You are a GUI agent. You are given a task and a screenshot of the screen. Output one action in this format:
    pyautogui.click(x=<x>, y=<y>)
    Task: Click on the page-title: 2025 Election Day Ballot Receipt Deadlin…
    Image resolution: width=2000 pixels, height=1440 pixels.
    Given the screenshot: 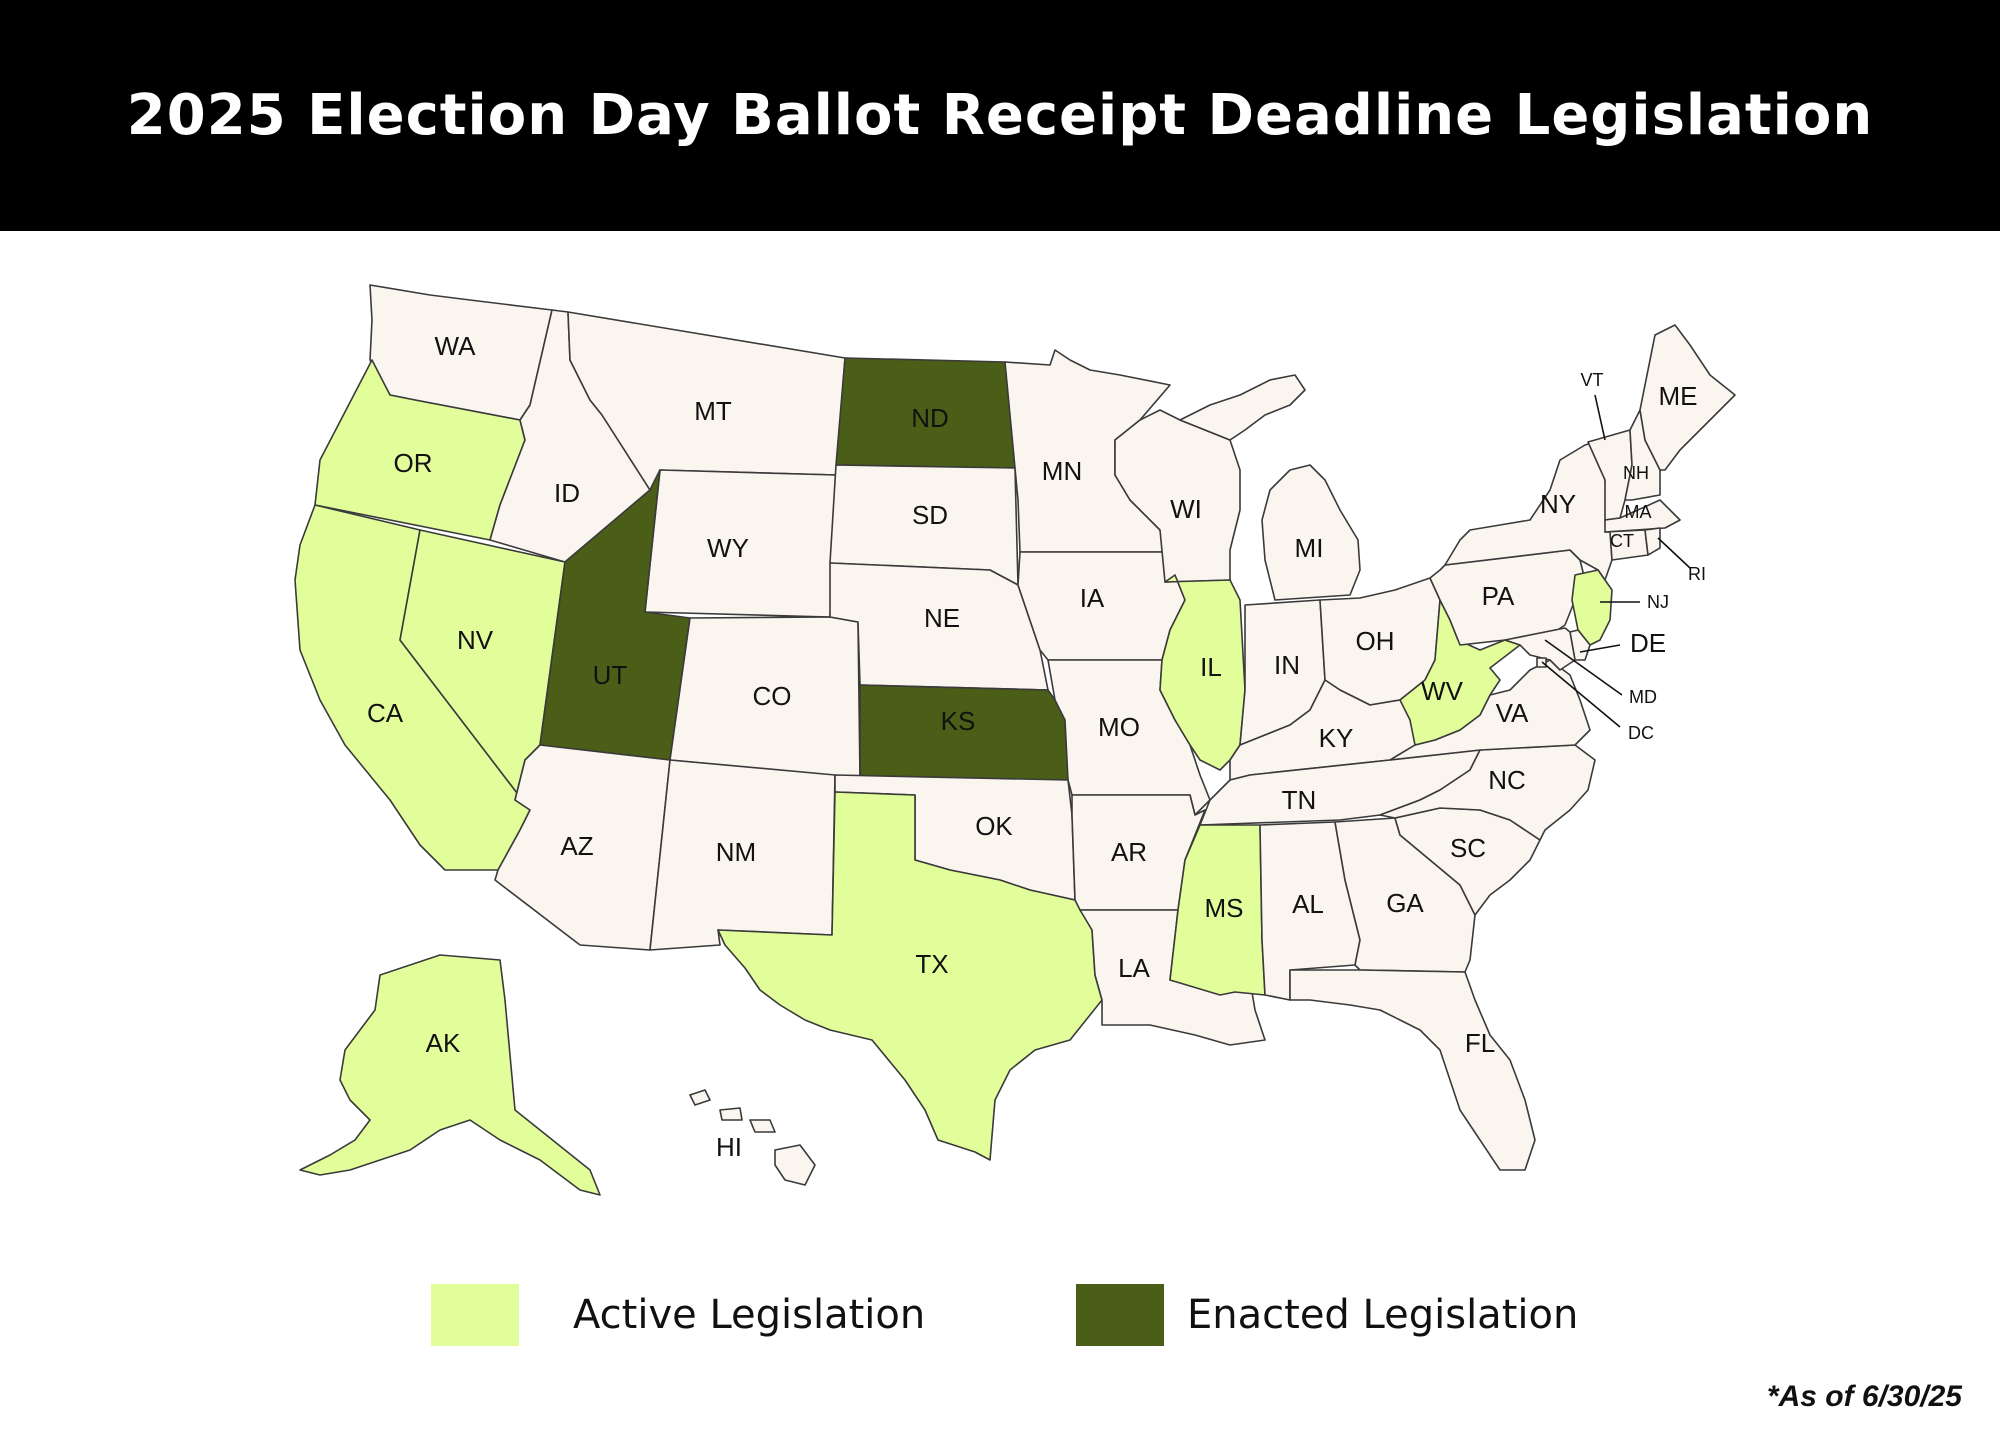 What is the action you would take?
    pyautogui.click(x=1000, y=115)
    